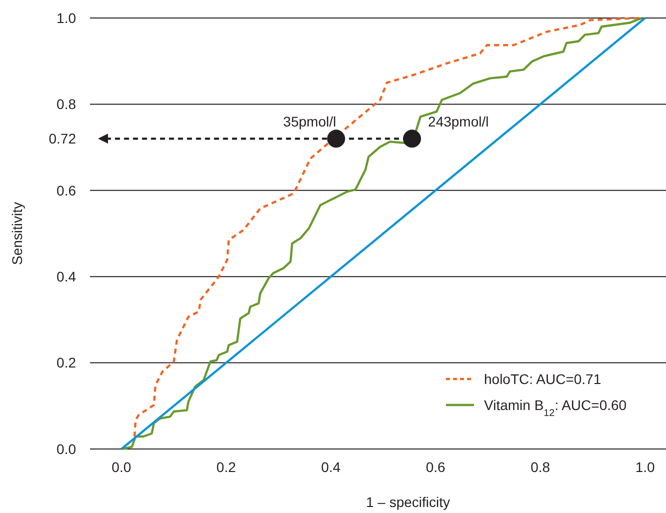  Describe the element at coordinates (17, 234) in the screenshot. I see `y-axis-title: Sensitivity` at that location.